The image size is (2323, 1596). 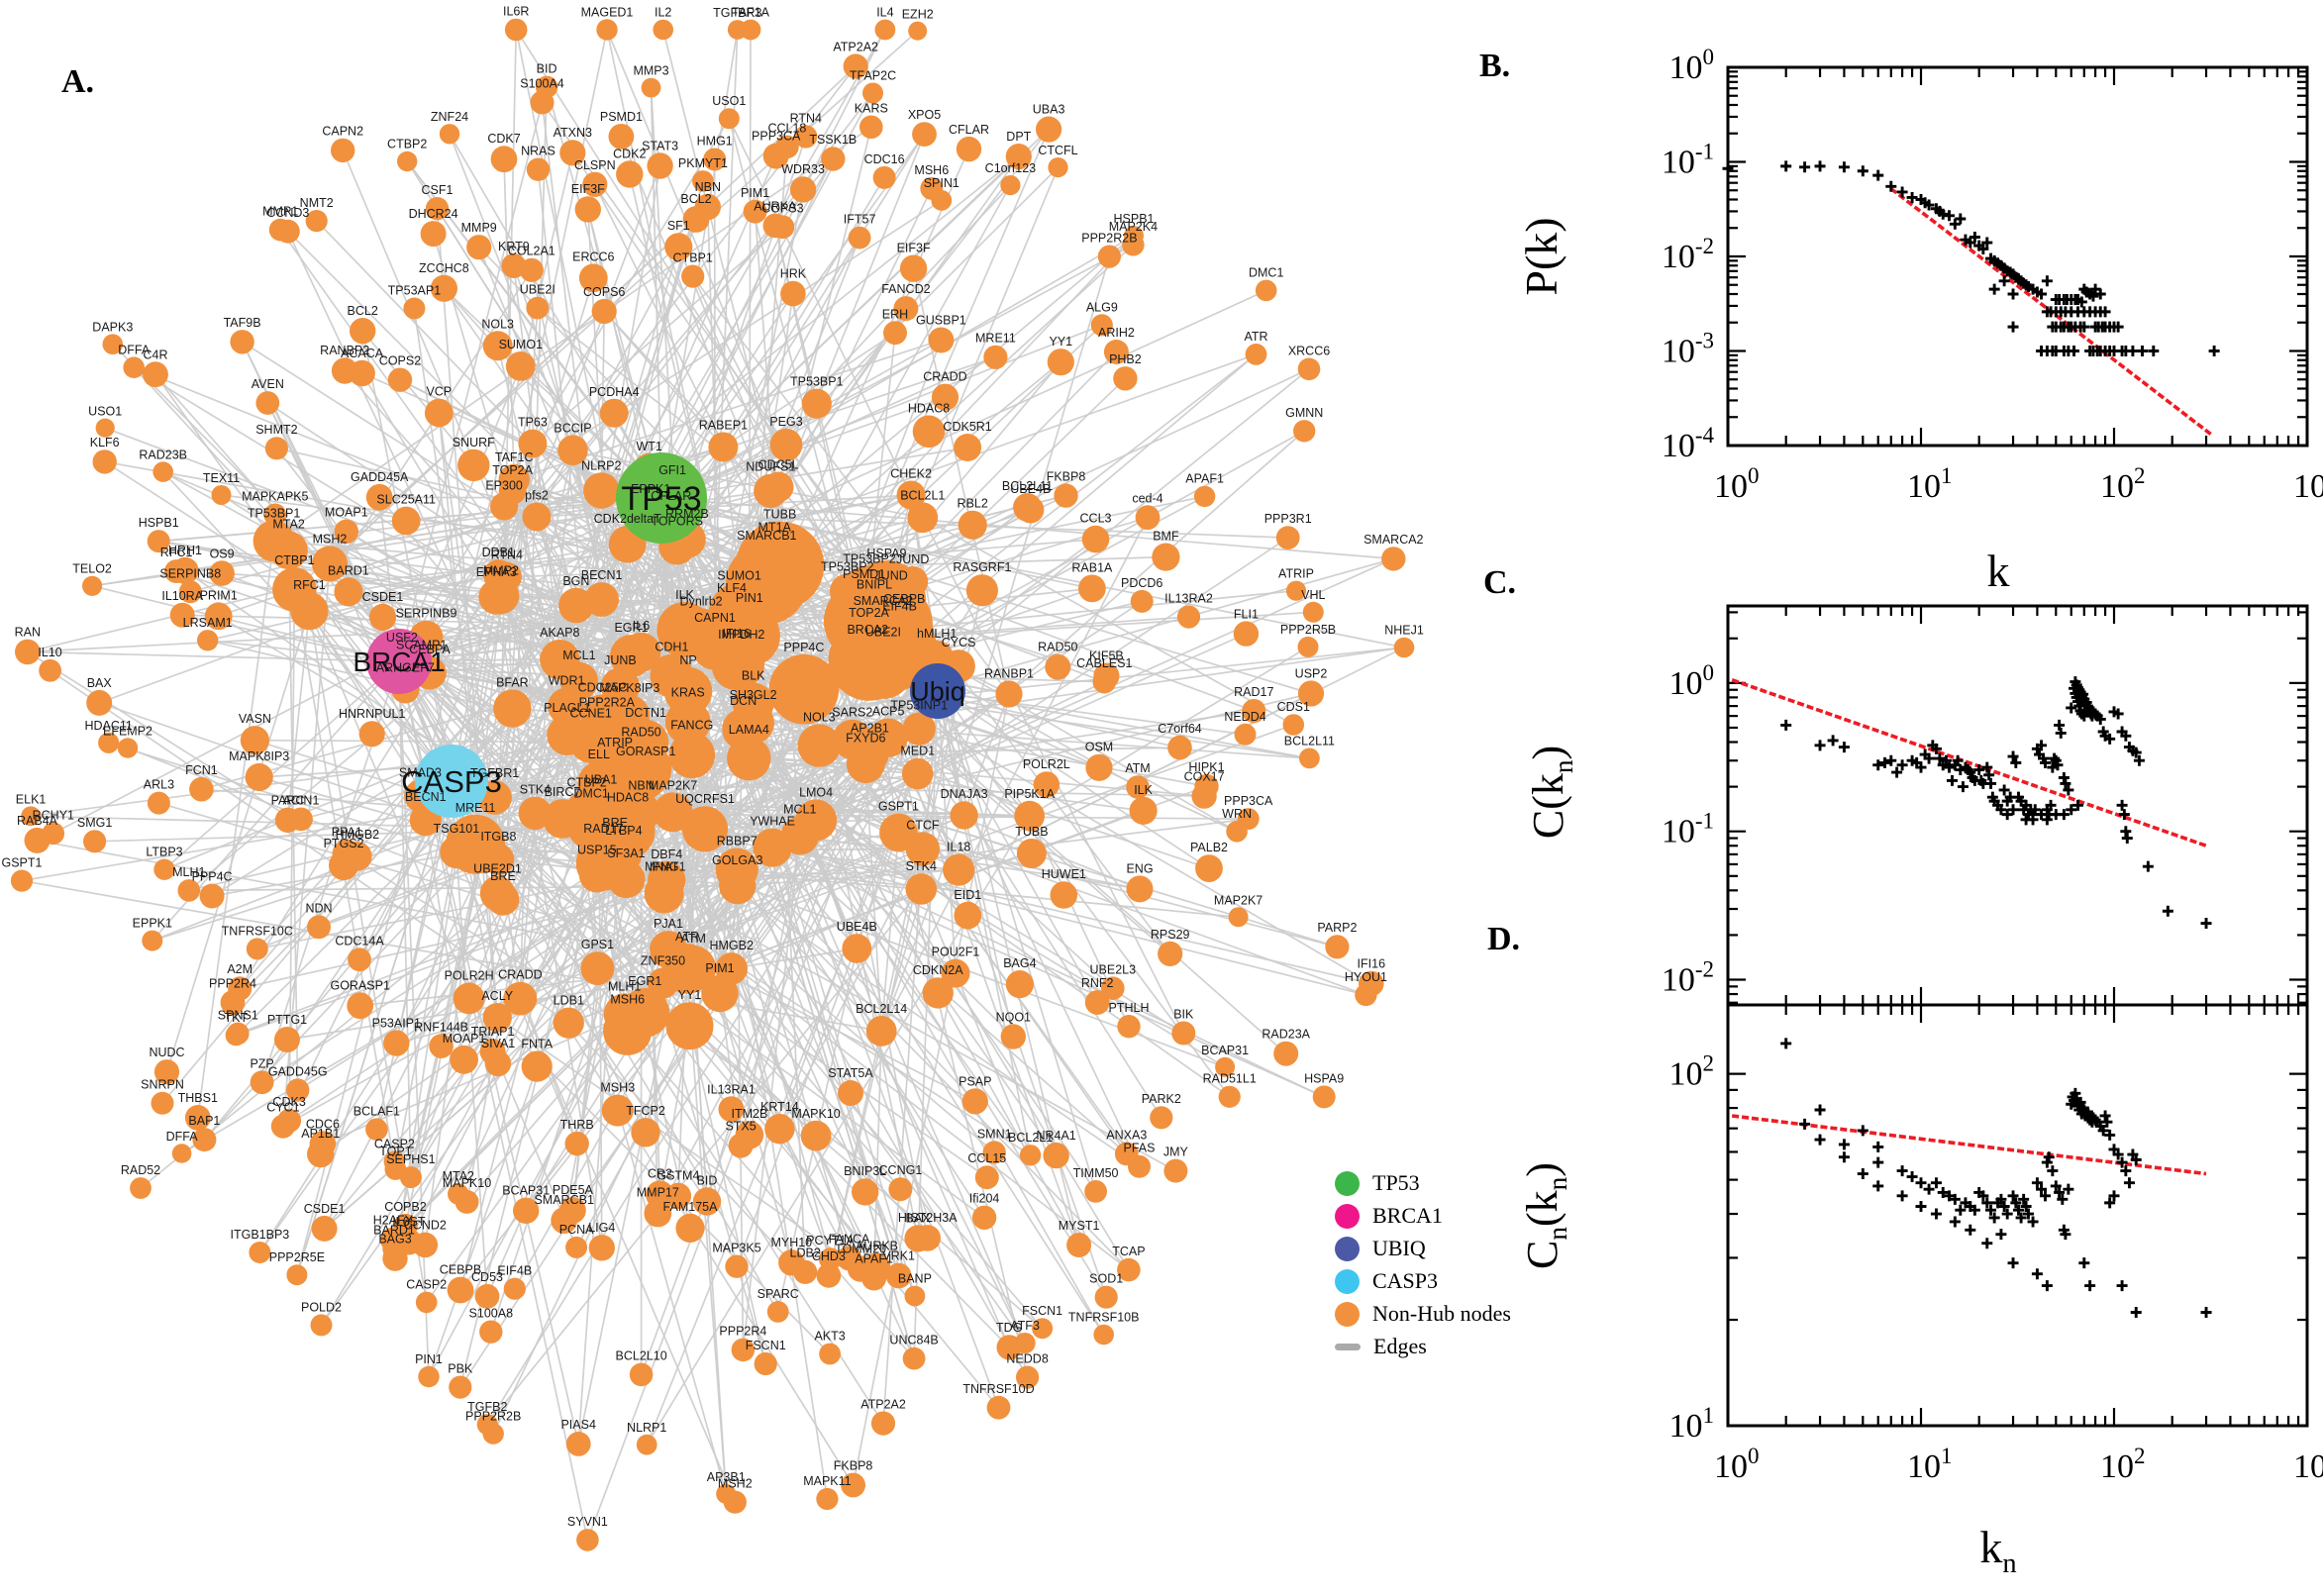 I want to click on gene-label: ATP2A2, so click(x=856, y=46).